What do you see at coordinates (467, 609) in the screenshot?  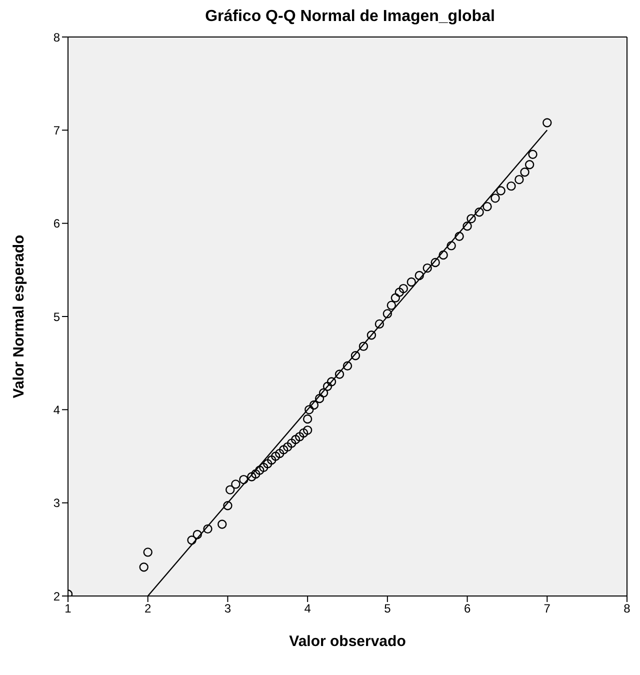 I see `x-tick-label: 6` at bounding box center [467, 609].